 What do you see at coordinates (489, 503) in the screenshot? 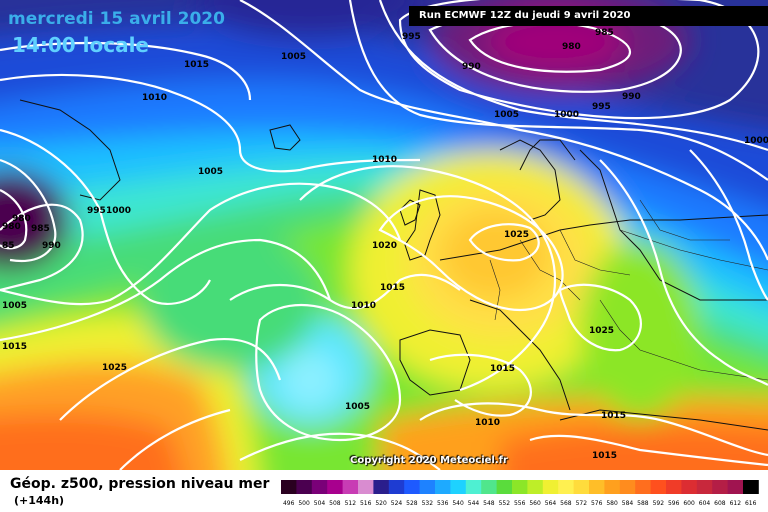
I see `colorbar-tick-label: 548` at bounding box center [489, 503].